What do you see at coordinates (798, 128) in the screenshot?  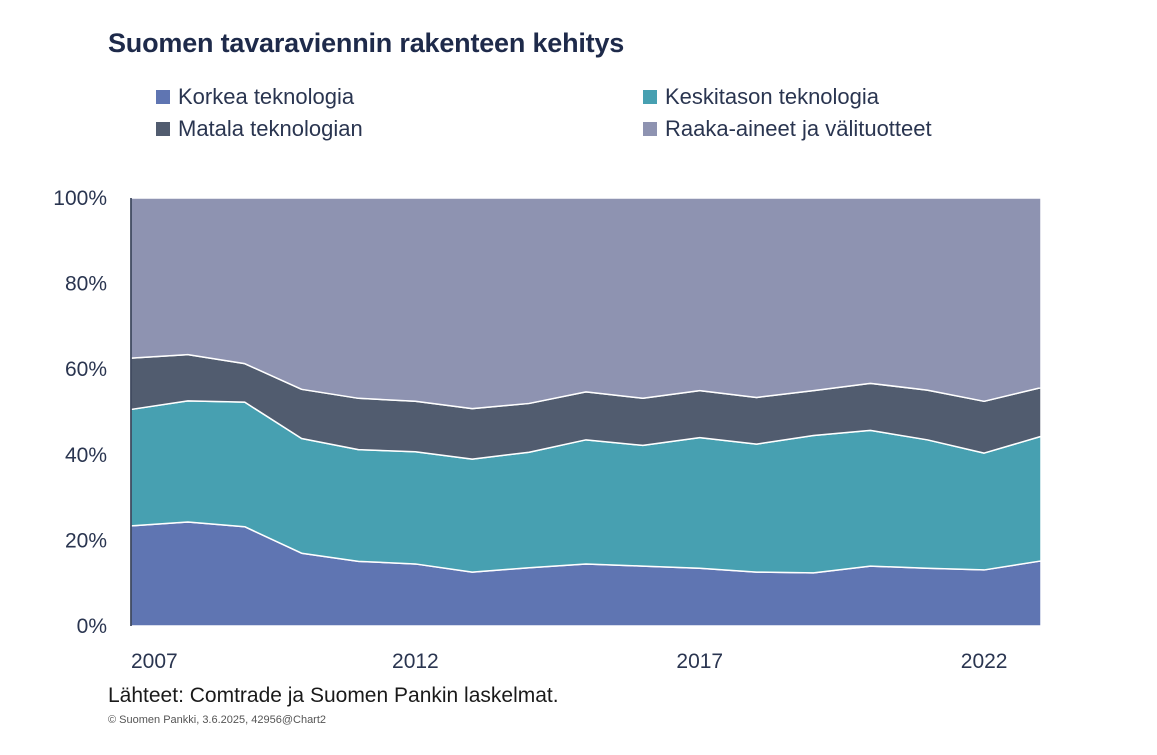 I see `legend-label-raaka: Raaka-aineet ja välituotteet` at bounding box center [798, 128].